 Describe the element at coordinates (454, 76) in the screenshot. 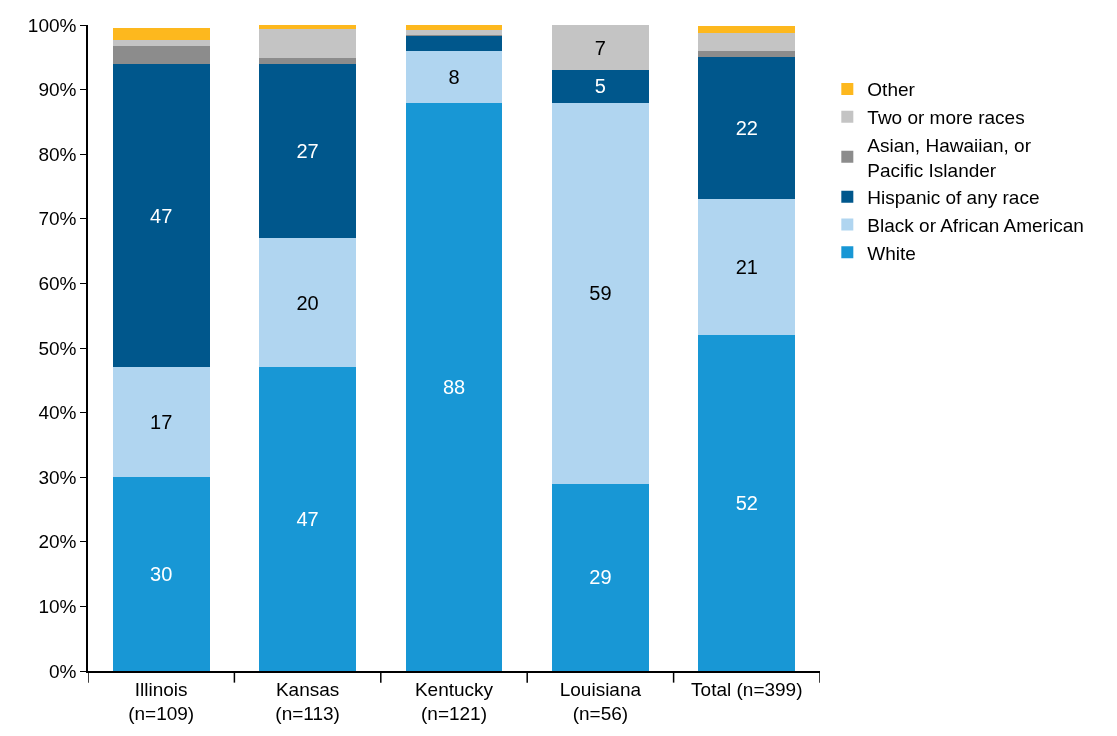

I see `data-label: 8` at that location.